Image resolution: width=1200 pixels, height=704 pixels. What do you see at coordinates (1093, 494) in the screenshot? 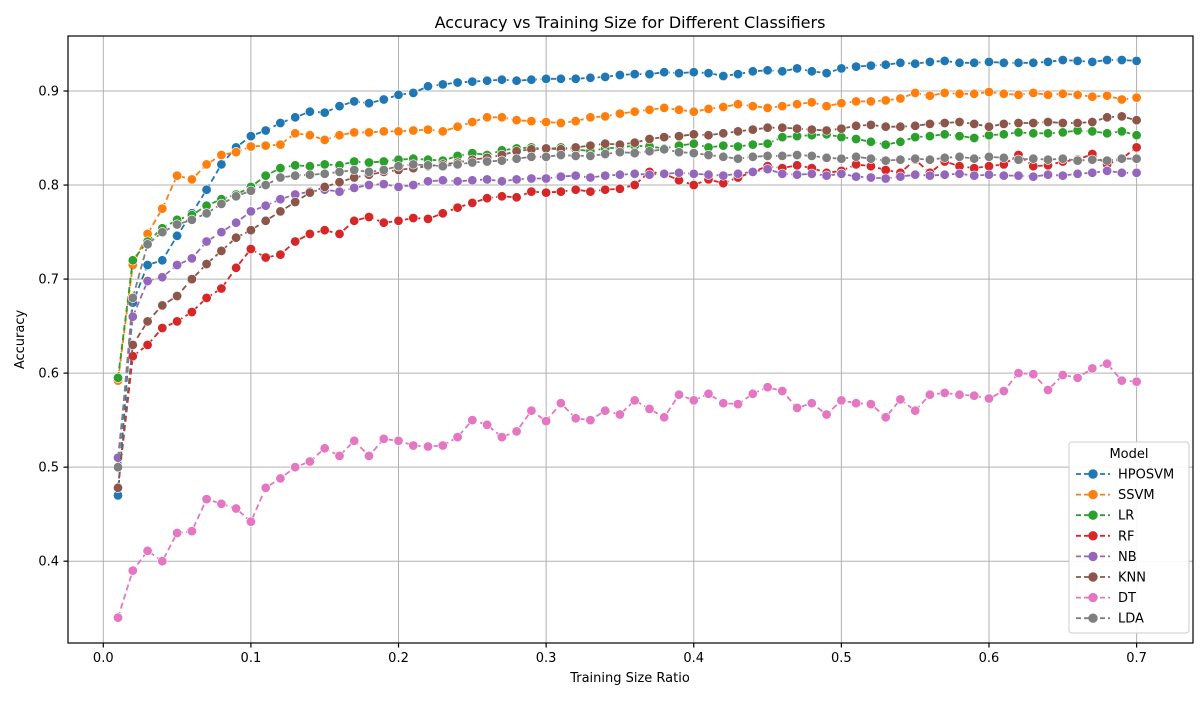
I see `legend-marker-SSVM` at bounding box center [1093, 494].